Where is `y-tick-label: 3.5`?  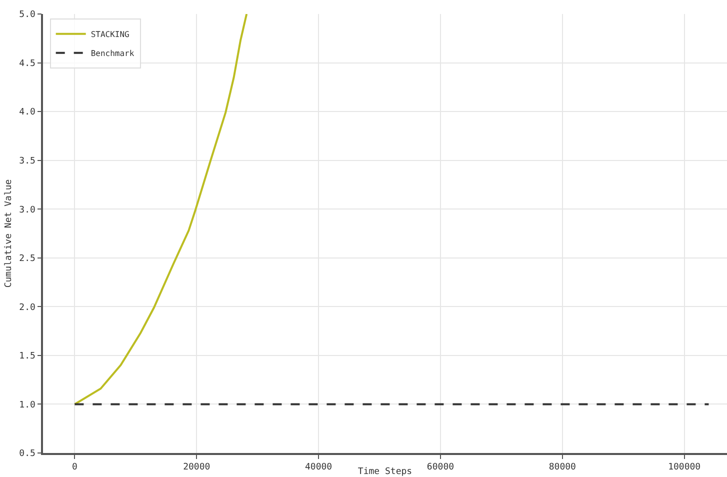 y-tick-label: 3.5 is located at coordinates (27, 161).